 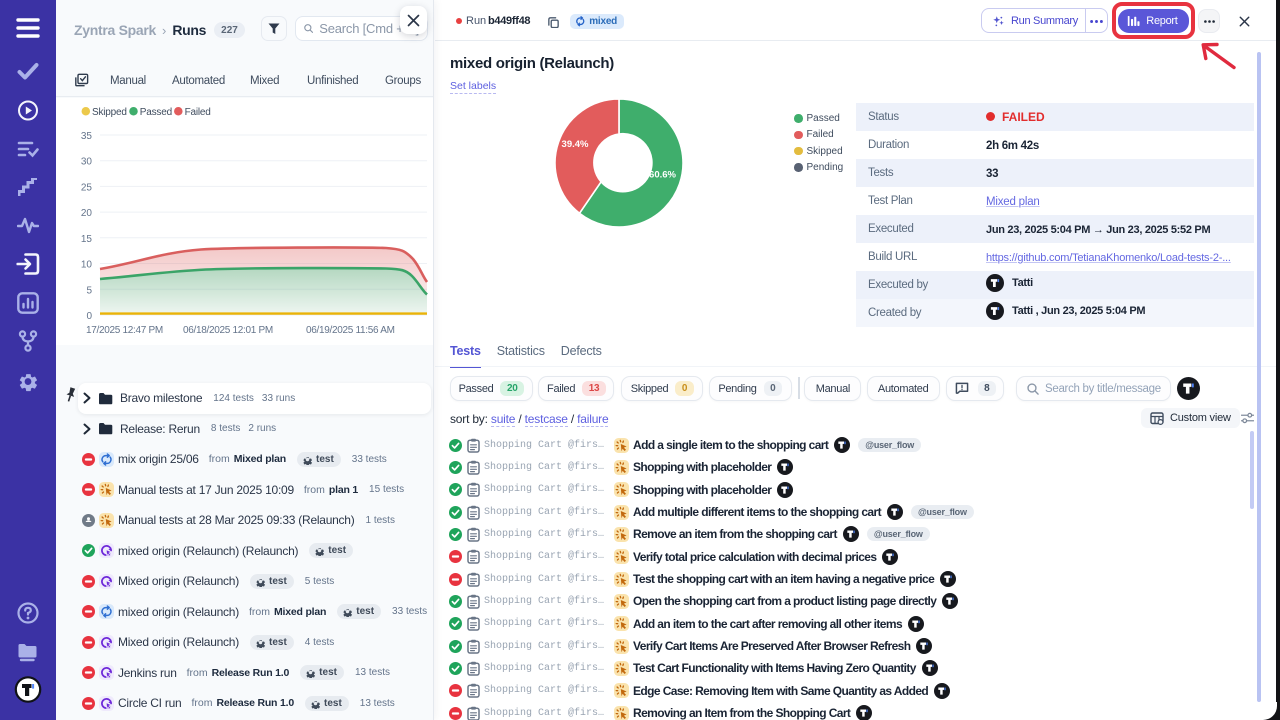 I want to click on svg-text: 5, so click(x=89, y=290).